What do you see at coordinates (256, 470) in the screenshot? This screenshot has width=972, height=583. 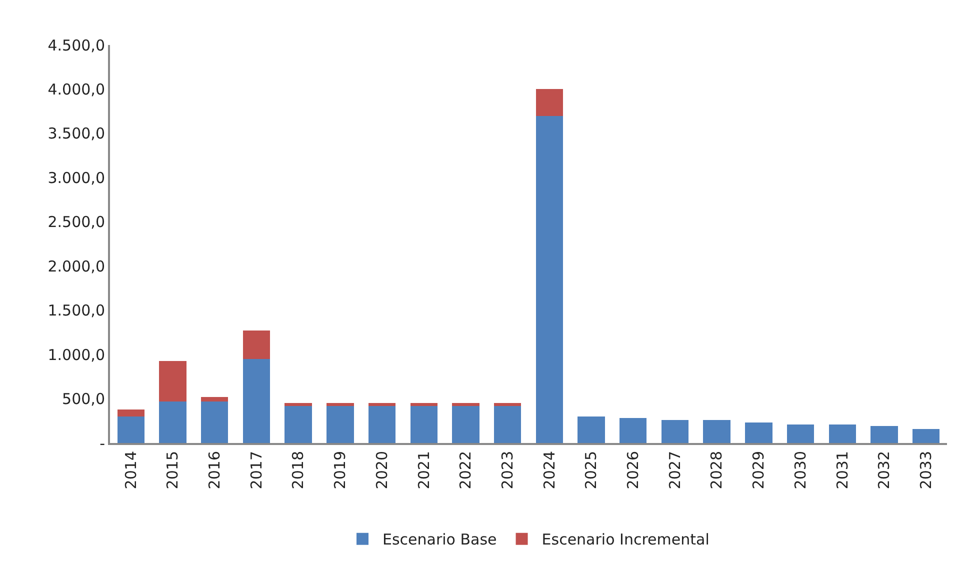 I see `x-tick-label: 2017` at bounding box center [256, 470].